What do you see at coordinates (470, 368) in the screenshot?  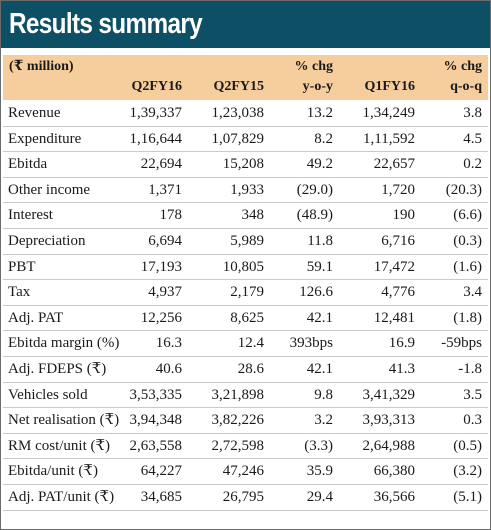 I see `value-cell: -1.8` at bounding box center [470, 368].